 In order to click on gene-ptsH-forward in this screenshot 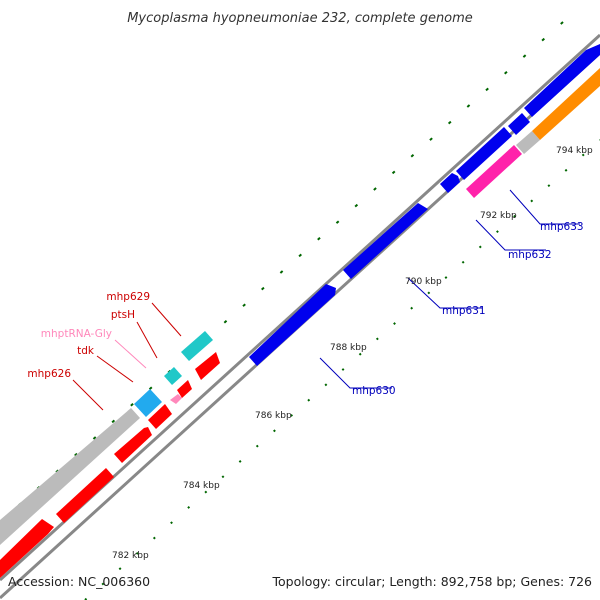, I will do `click(173, 376)`.